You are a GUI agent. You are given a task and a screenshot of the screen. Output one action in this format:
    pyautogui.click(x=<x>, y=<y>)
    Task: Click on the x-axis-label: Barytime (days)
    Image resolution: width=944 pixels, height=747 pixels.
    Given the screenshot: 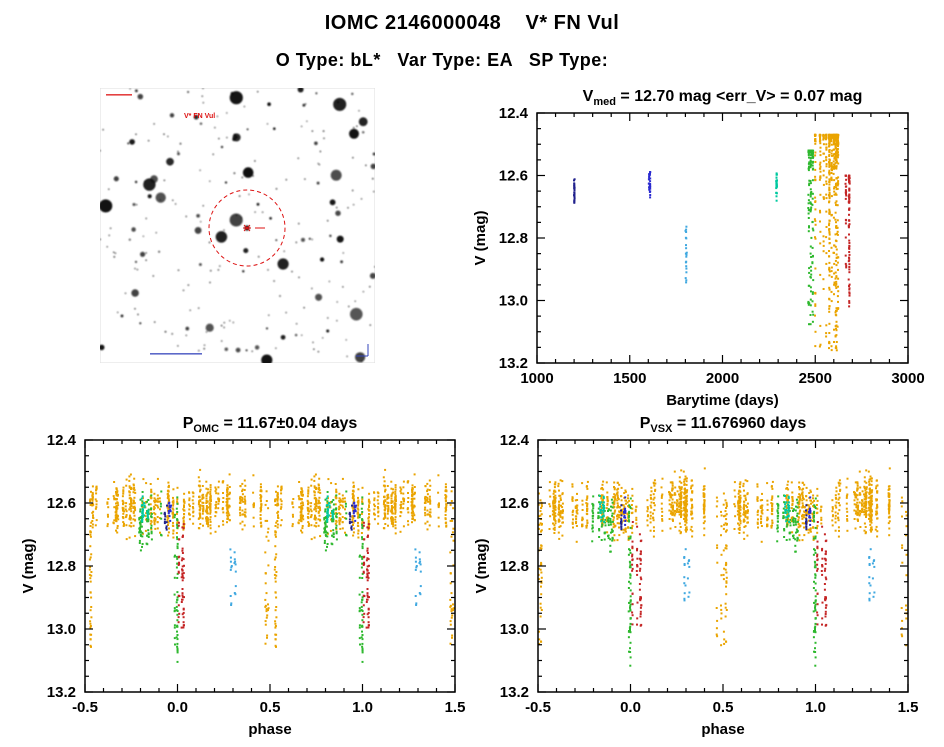 What is the action you would take?
    pyautogui.click(x=722, y=400)
    